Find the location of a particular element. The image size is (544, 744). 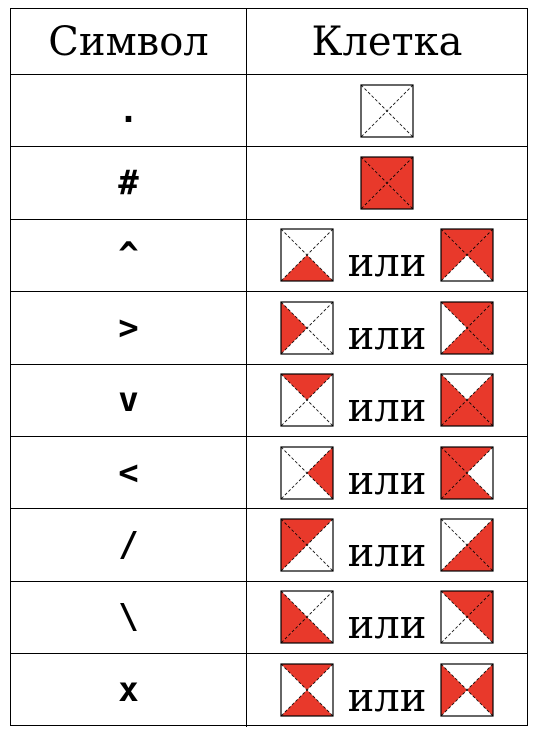

symbol-cell: < is located at coordinates (129, 473).